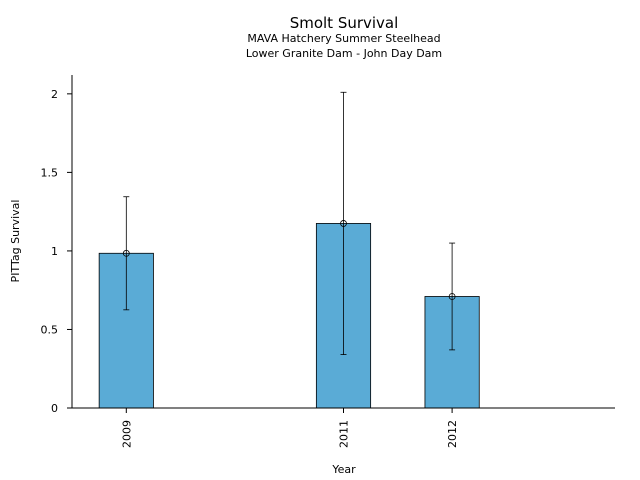 The image size is (640, 480). Describe the element at coordinates (343, 38) in the screenshot. I see `chart-subtitle-line-1: MAVA Hatchery Summer Steelhead` at that location.